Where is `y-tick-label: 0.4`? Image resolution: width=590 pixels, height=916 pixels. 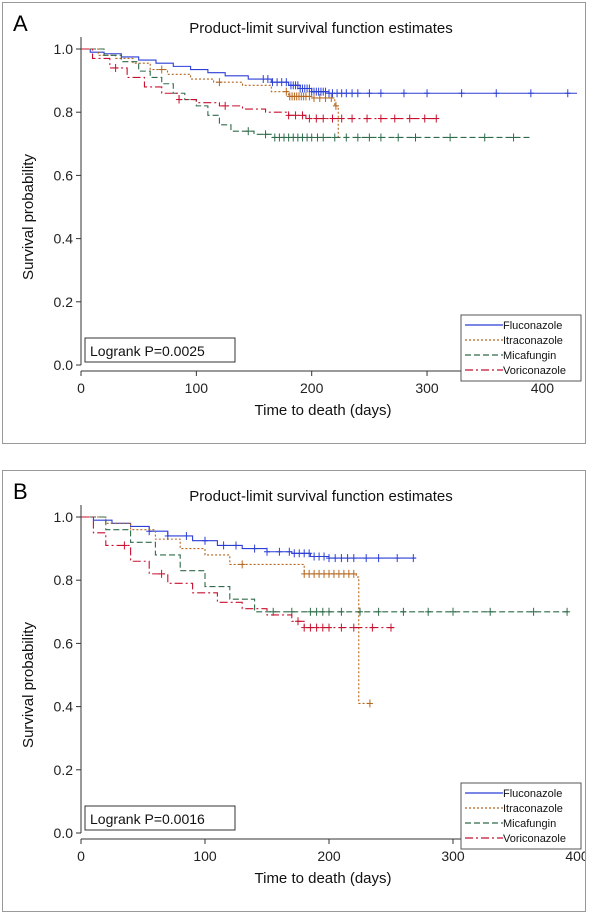
y-tick-label: 0.4 is located at coordinates (64, 239).